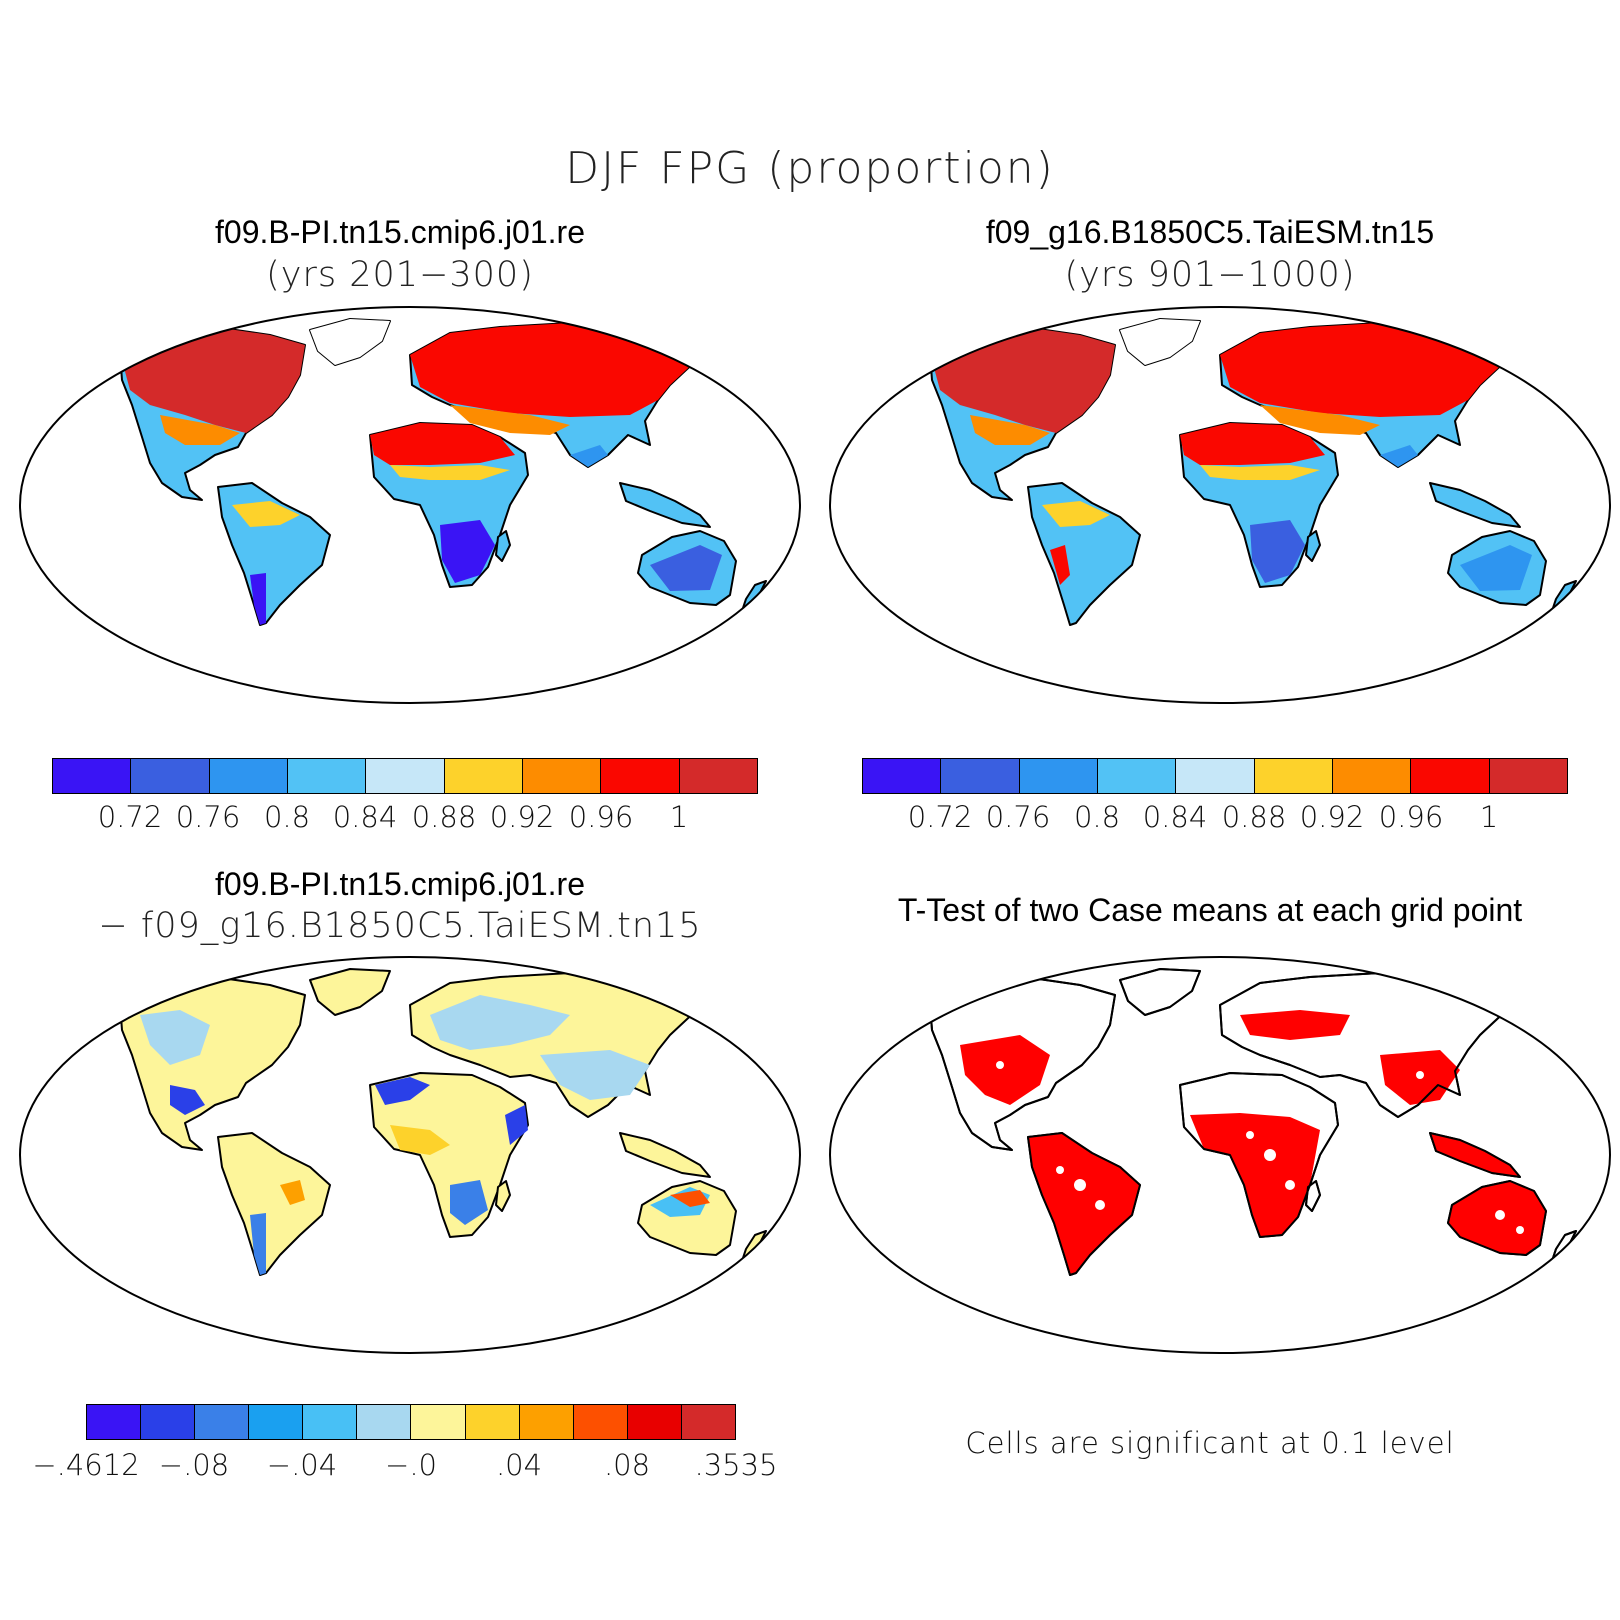 This screenshot has height=1620, width=1620. I want to click on panel3-tick: .3535, so click(736, 1465).